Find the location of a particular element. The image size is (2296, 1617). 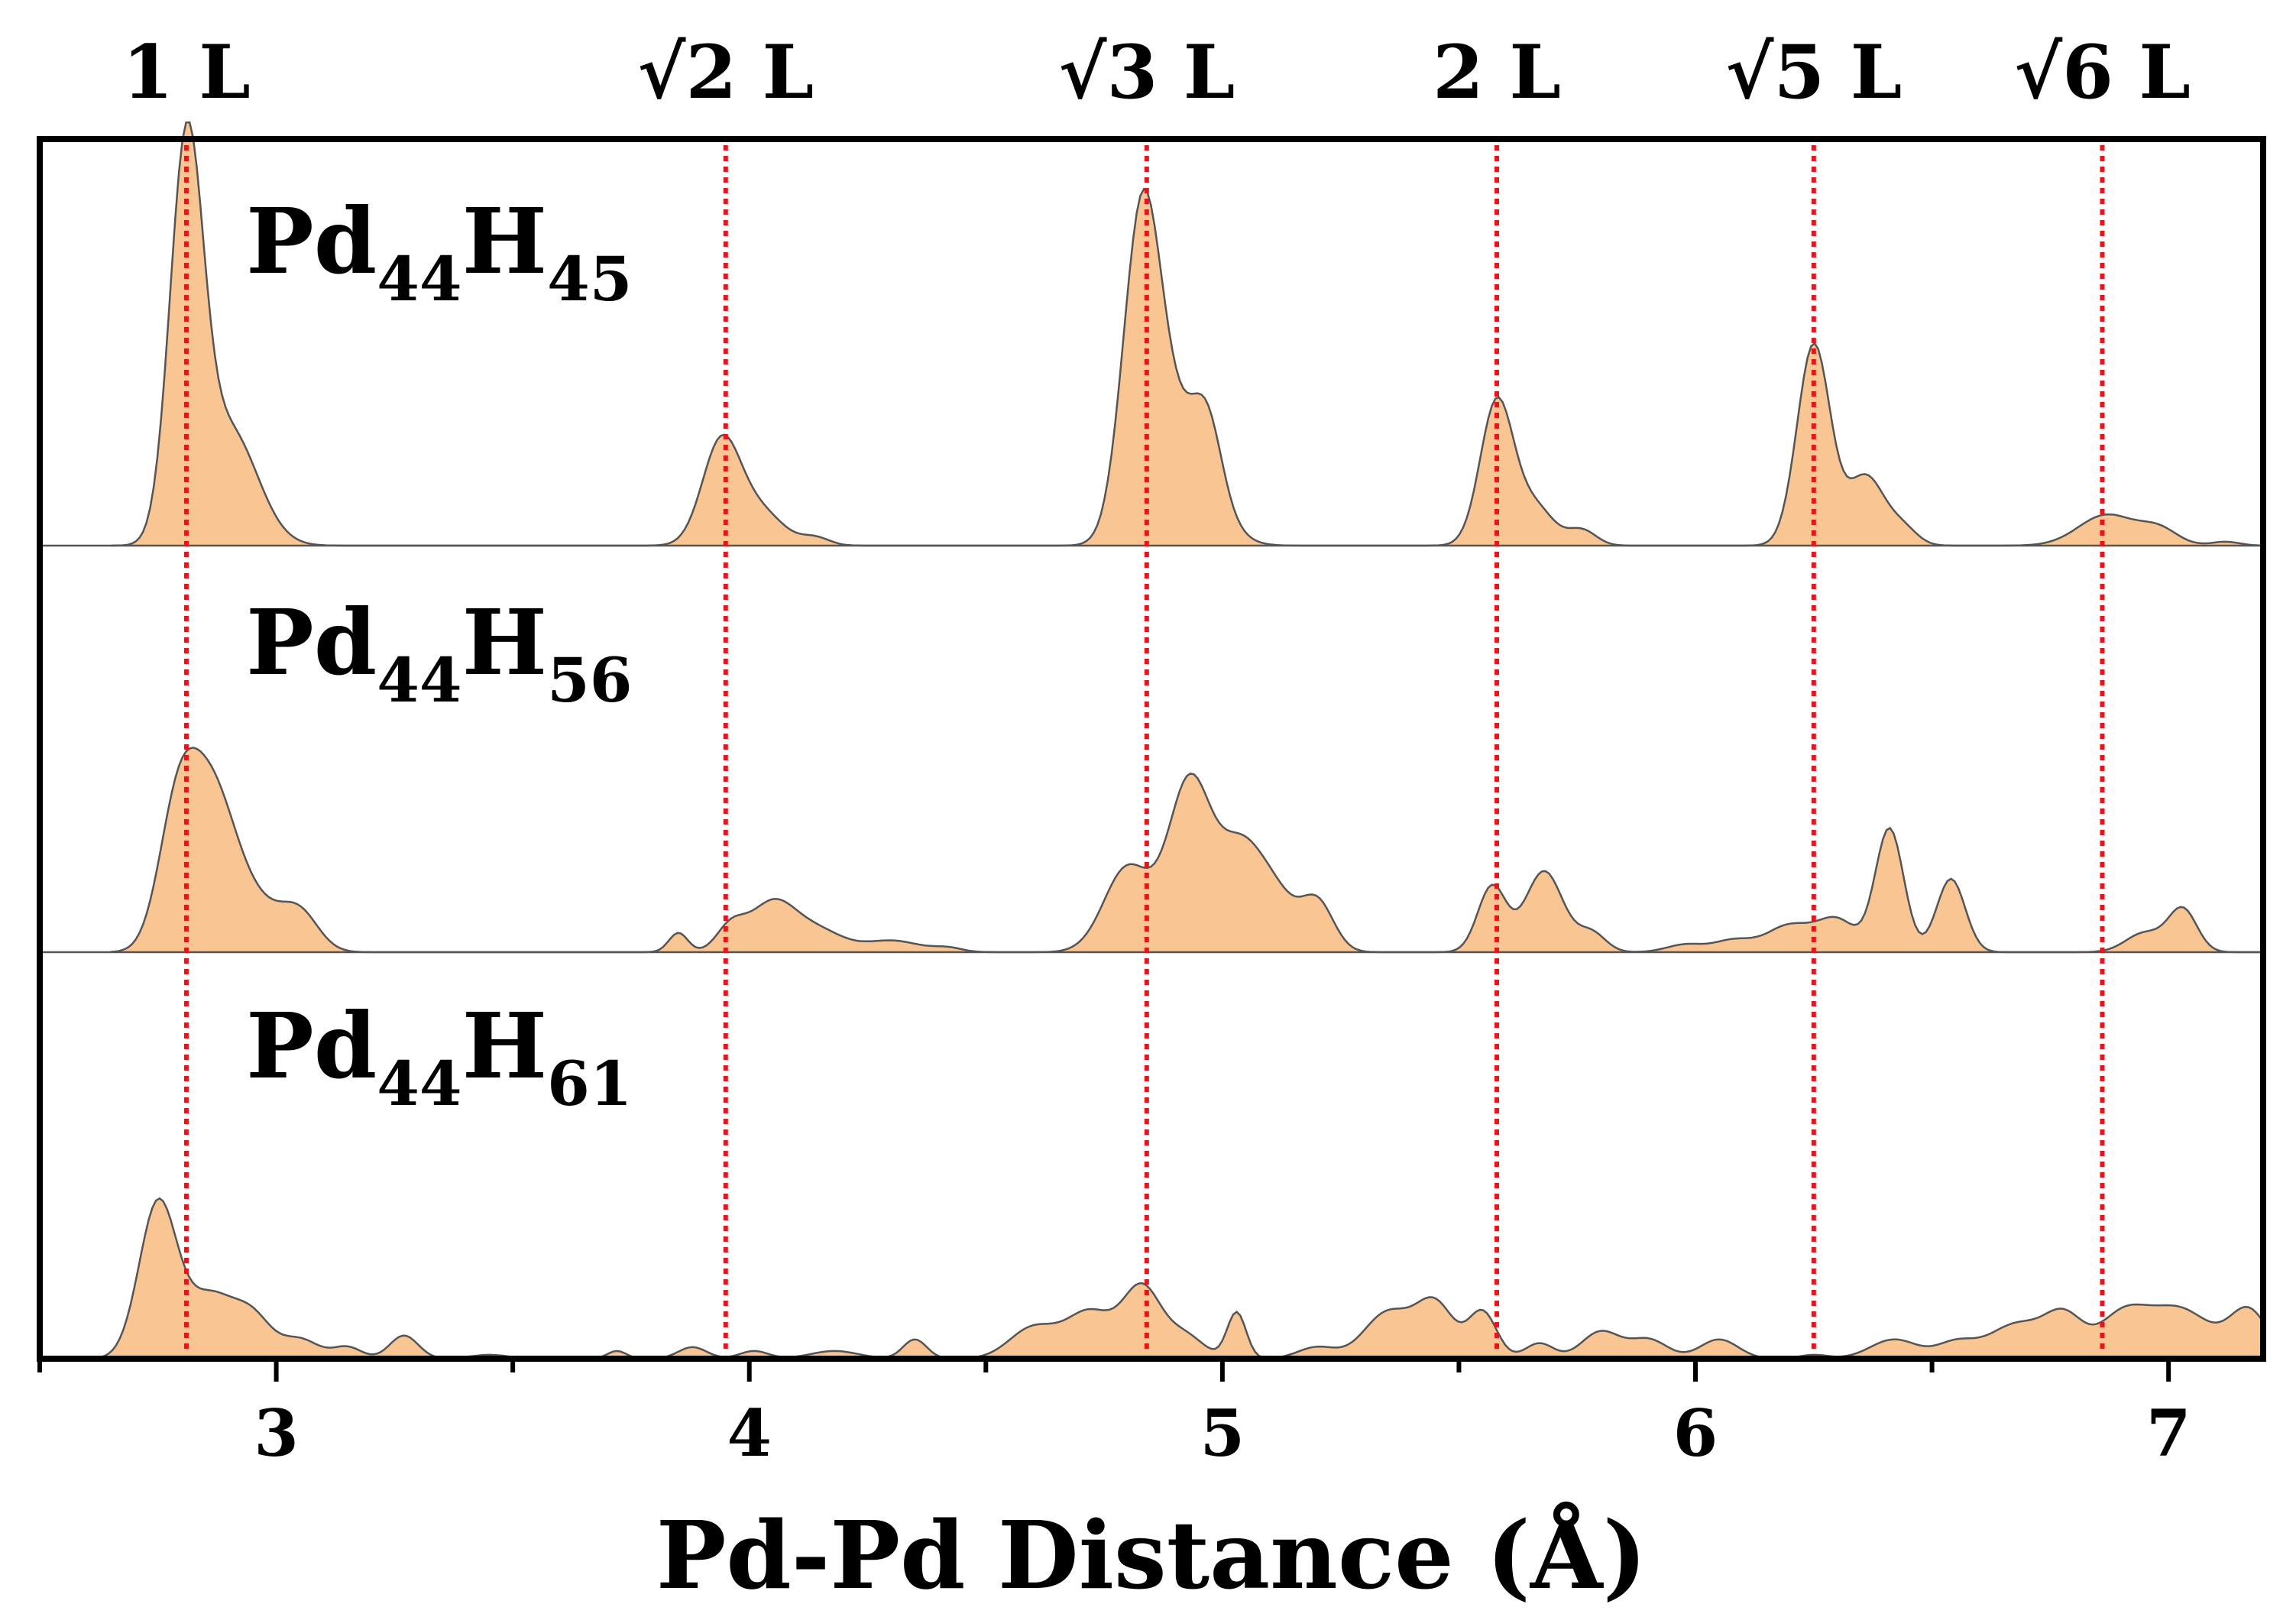

reference-line-label: √3 L is located at coordinates (1147, 72).